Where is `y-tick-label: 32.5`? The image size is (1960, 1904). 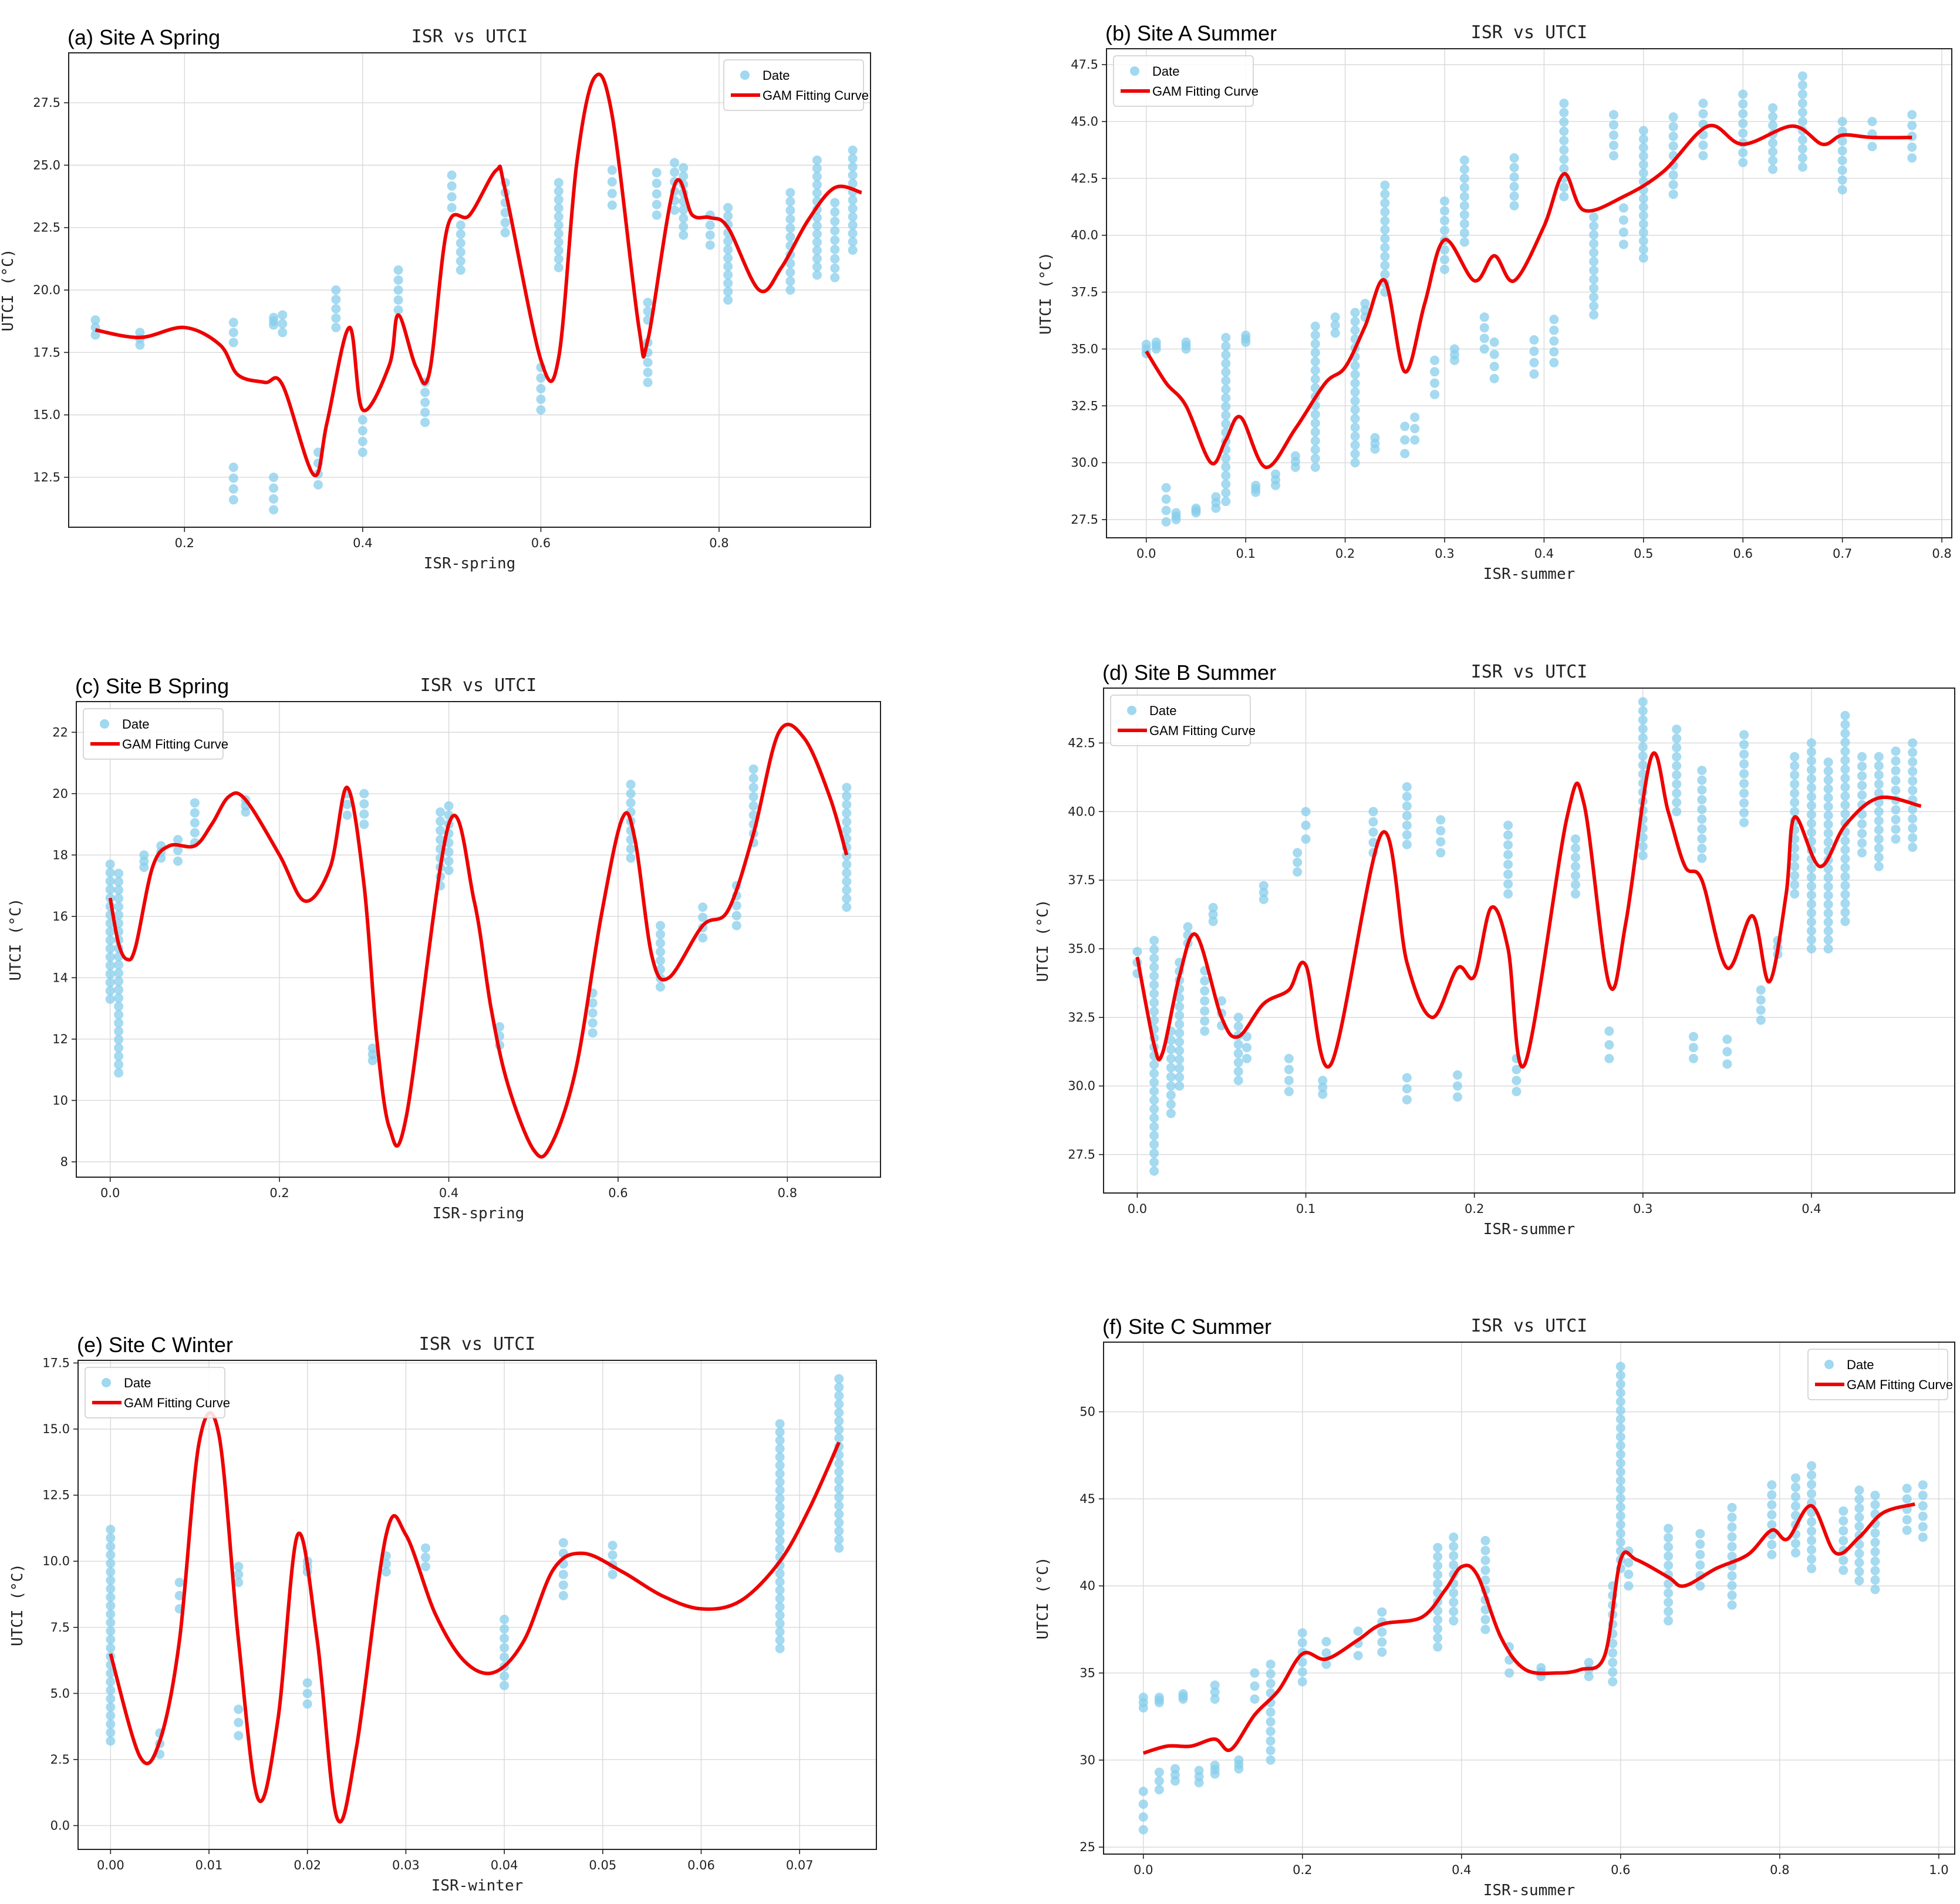 y-tick-label: 32.5 is located at coordinates (1084, 406).